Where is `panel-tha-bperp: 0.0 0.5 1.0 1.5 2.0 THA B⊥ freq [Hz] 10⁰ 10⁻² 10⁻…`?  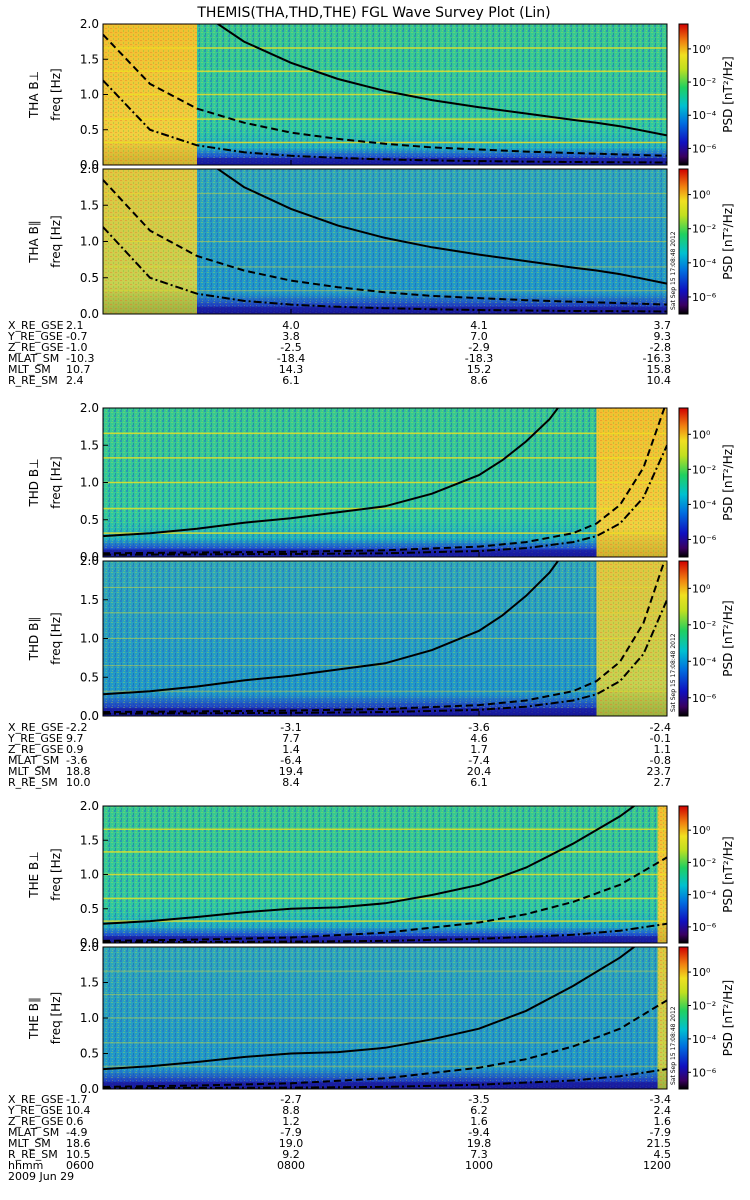 panel-tha-bperp: 0.0 0.5 1.0 1.5 2.0 THA B⊥ freq [Hz] 10⁰ 10⁻² 10⁻… is located at coordinates (381, 94).